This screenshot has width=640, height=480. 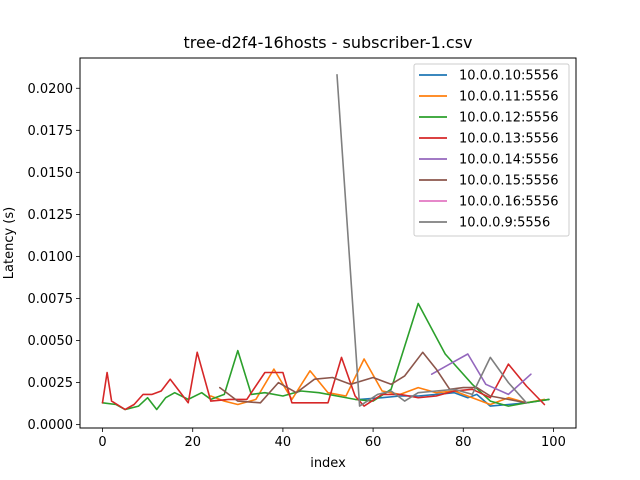 I want to click on y-tick-label: 0.0100, so click(x=51, y=257).